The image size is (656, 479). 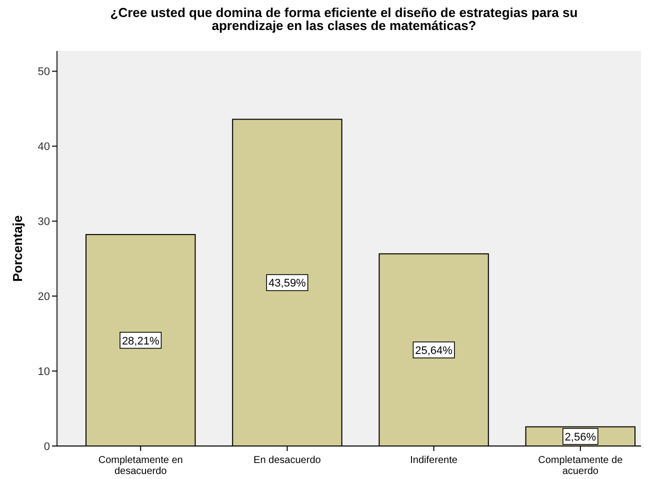 What do you see at coordinates (44, 297) in the screenshot?
I see `y-tick-label: 20` at bounding box center [44, 297].